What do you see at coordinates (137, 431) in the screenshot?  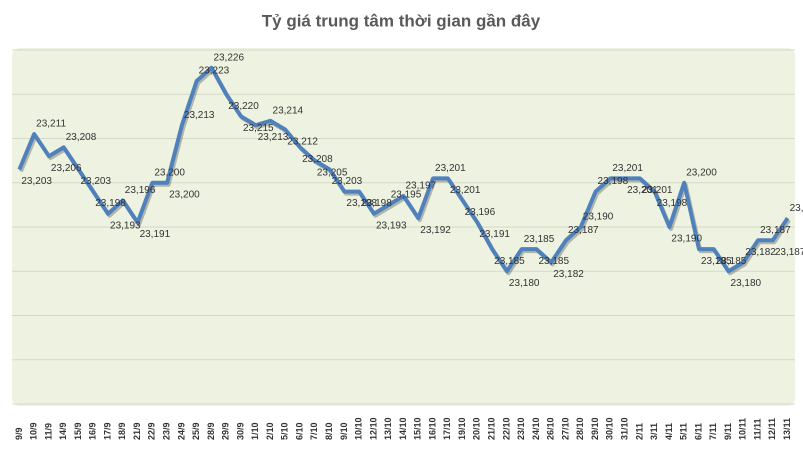 I see `x-tick-label: 21/9` at bounding box center [137, 431].